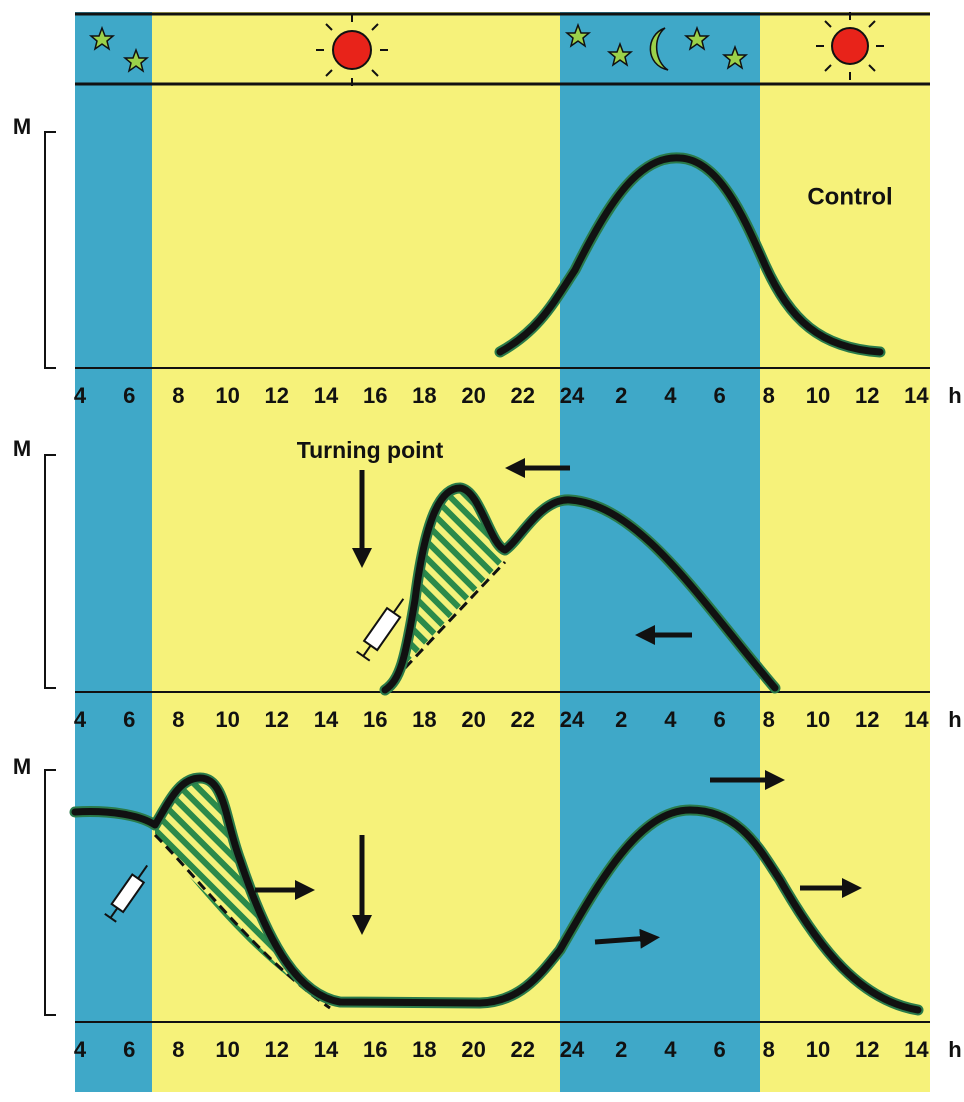  Describe the element at coordinates (455, 615) in the screenshot. I see `dashed-curve` at that location.